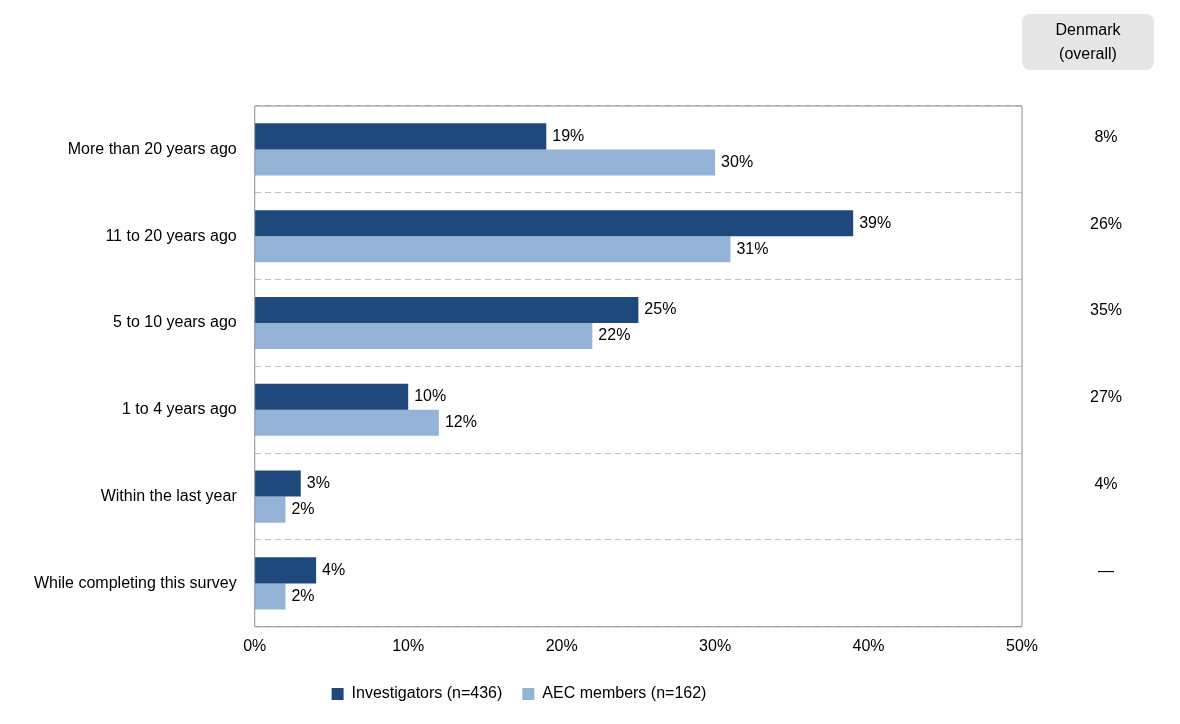  What do you see at coordinates (460, 422) in the screenshot?
I see `data-label: 12%` at bounding box center [460, 422].